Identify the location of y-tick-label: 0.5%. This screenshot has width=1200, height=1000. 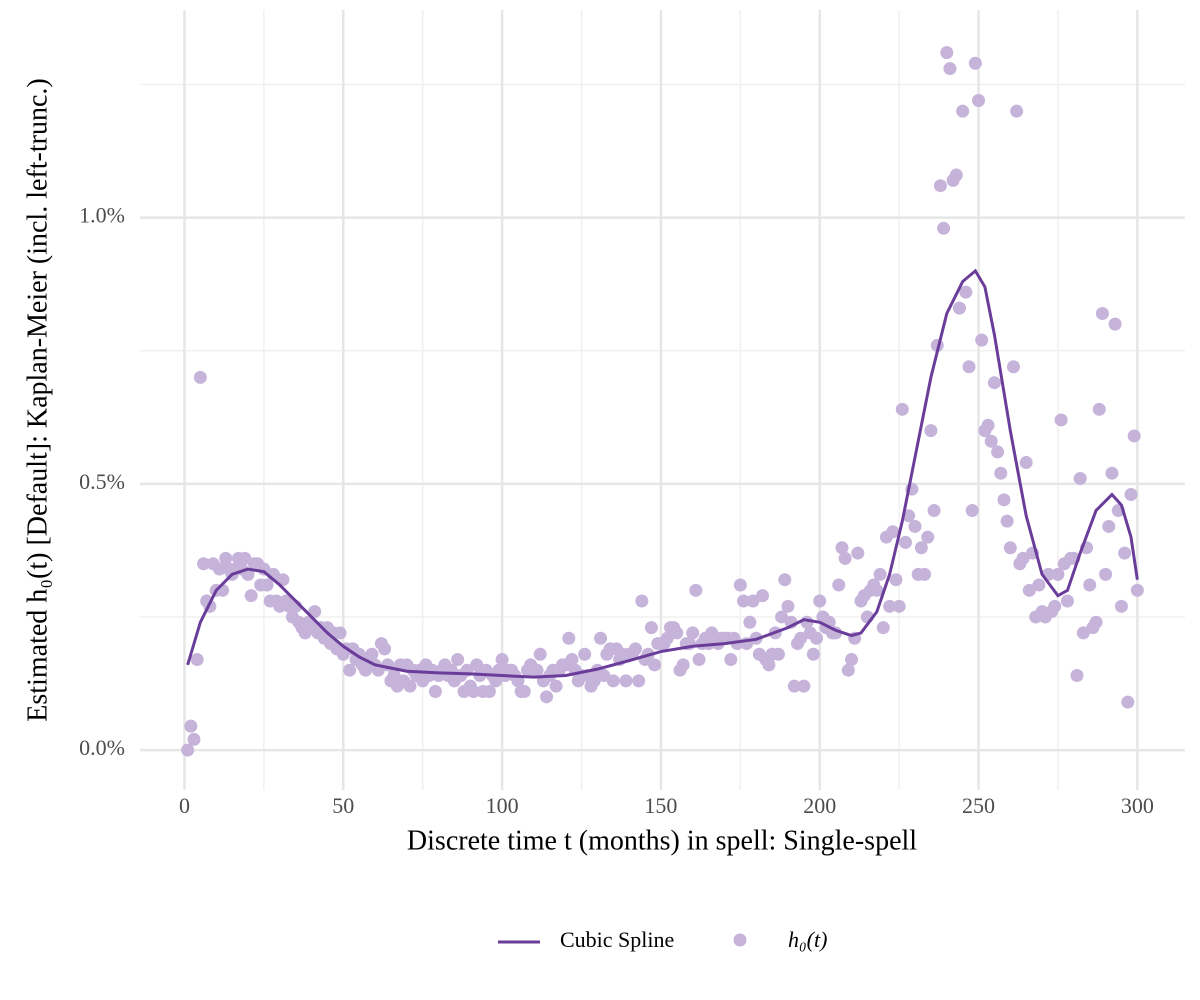
(102, 481).